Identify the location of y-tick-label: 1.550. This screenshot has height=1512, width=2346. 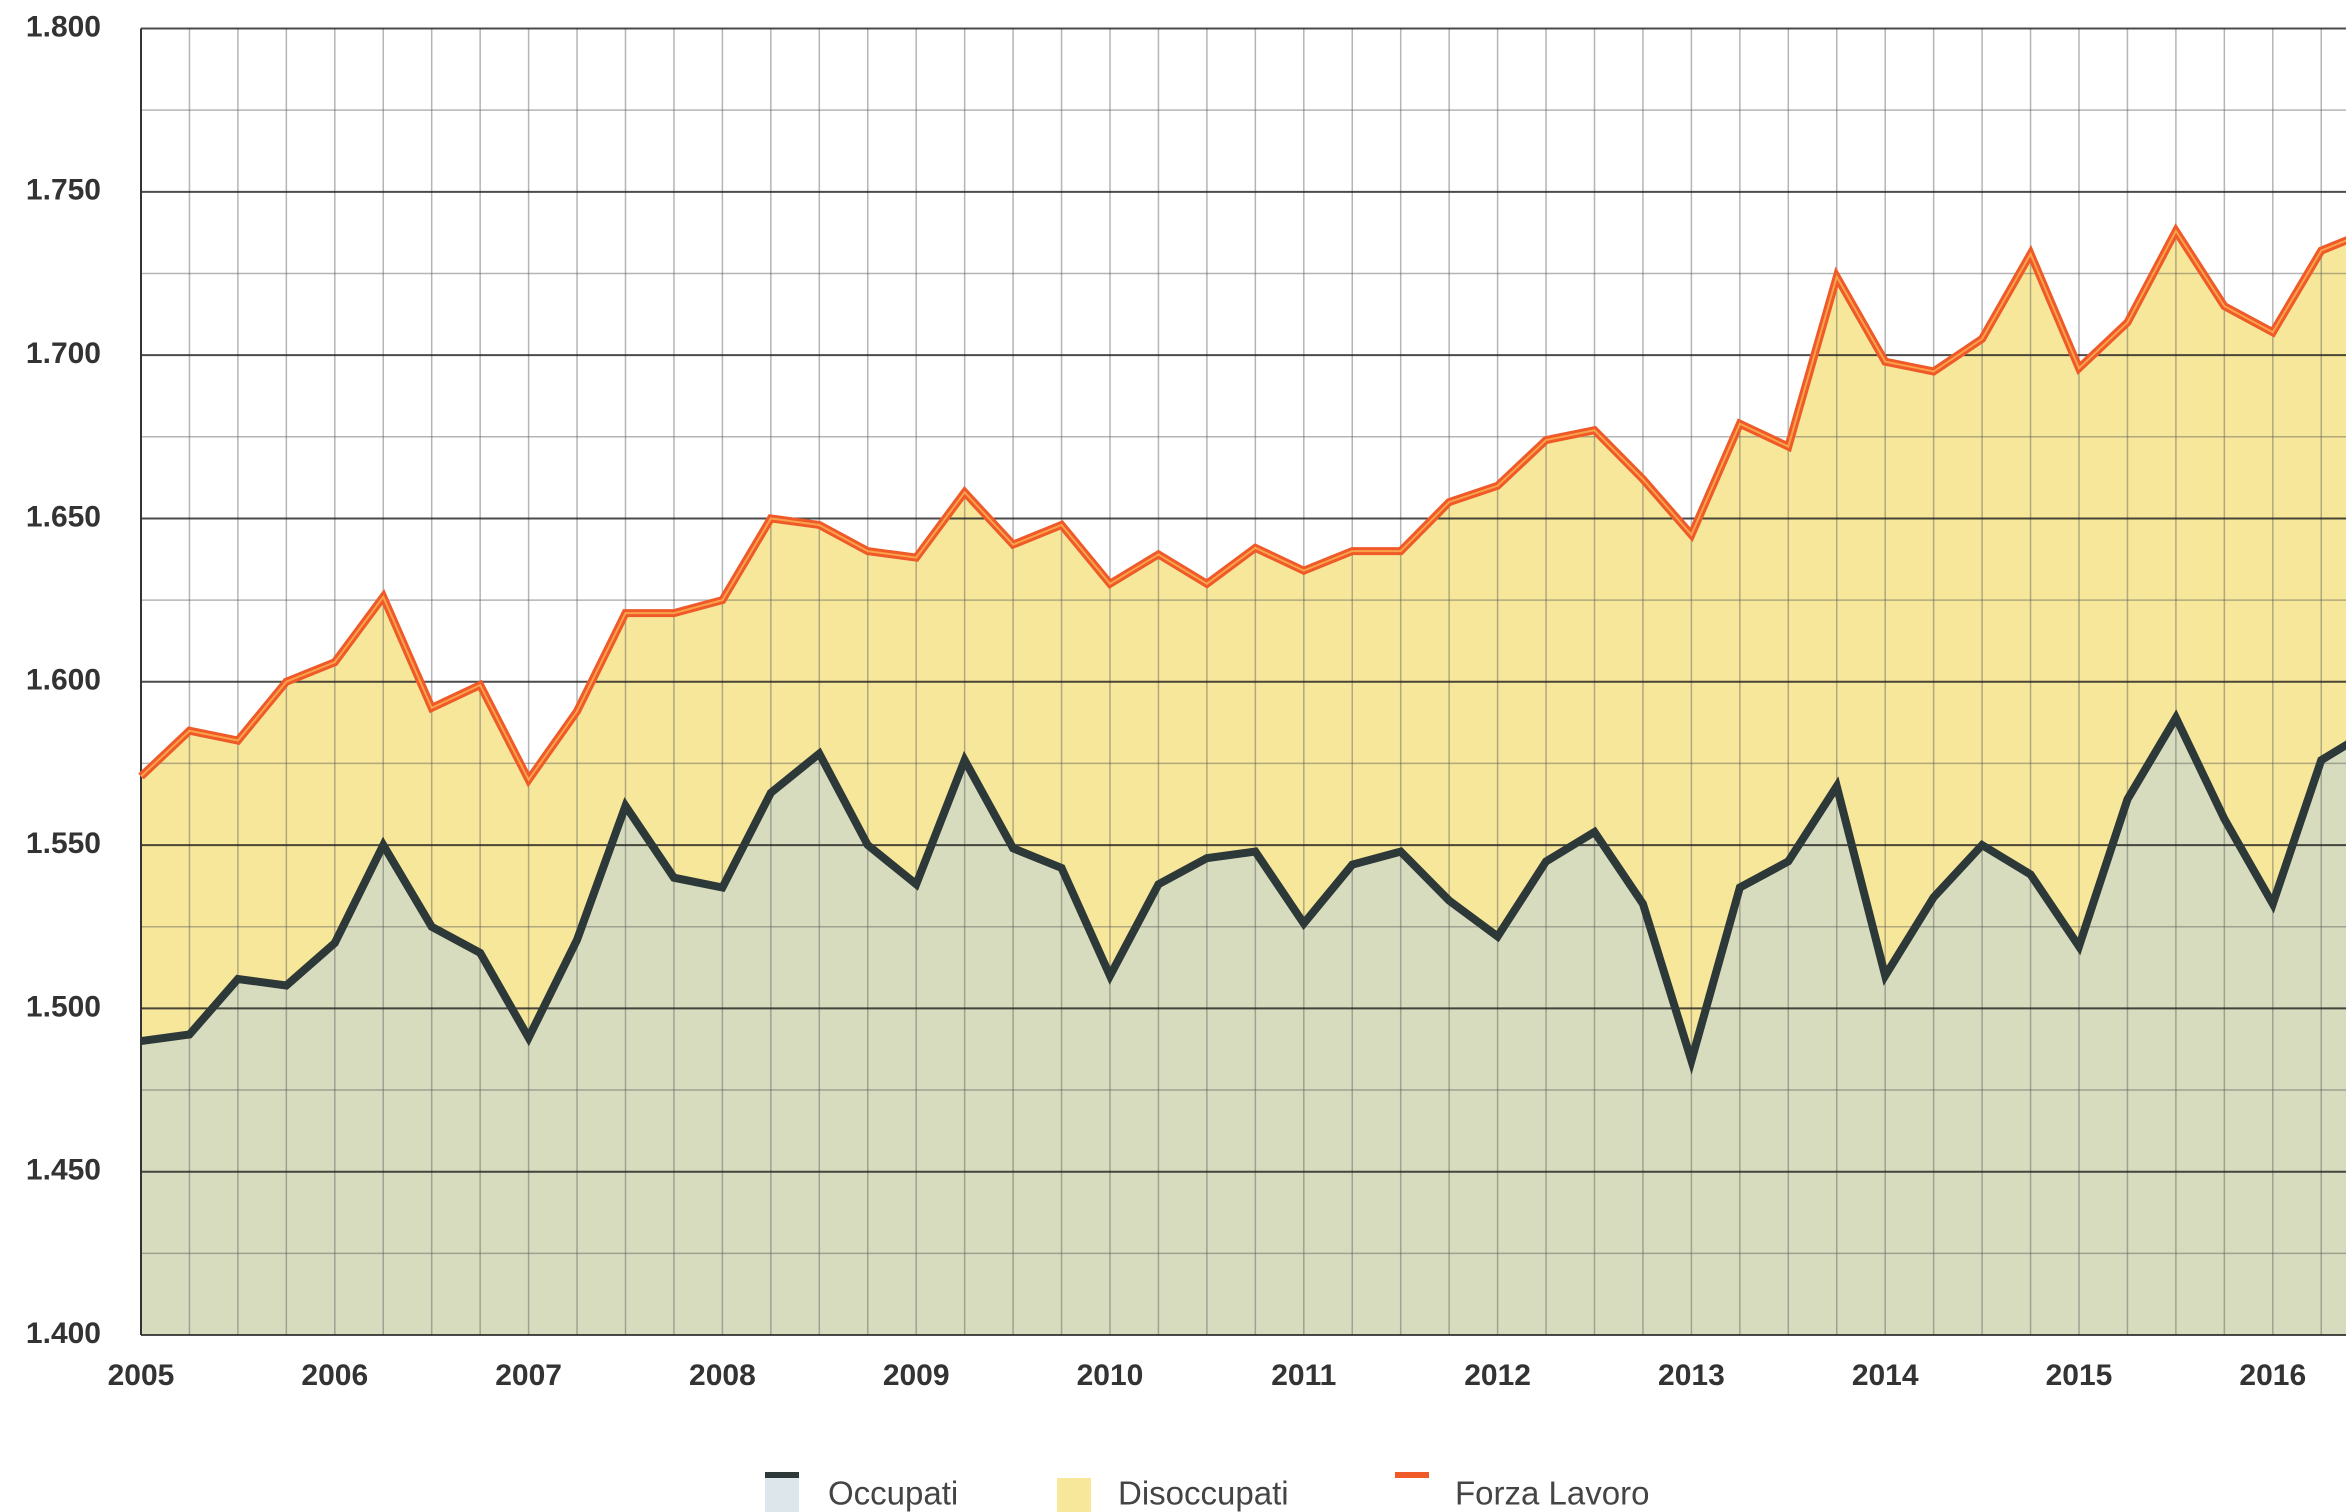
(63, 843).